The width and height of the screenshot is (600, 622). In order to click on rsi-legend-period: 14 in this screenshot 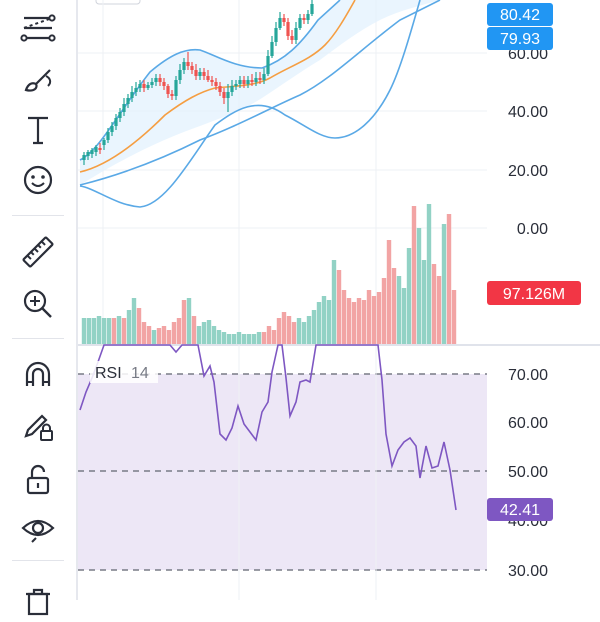, I will do `click(140, 373)`.